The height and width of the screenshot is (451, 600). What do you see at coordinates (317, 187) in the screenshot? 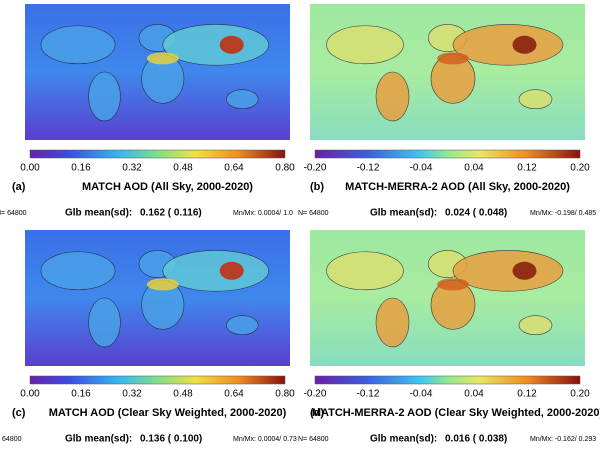
I see `panel-label: (b)` at bounding box center [317, 187].